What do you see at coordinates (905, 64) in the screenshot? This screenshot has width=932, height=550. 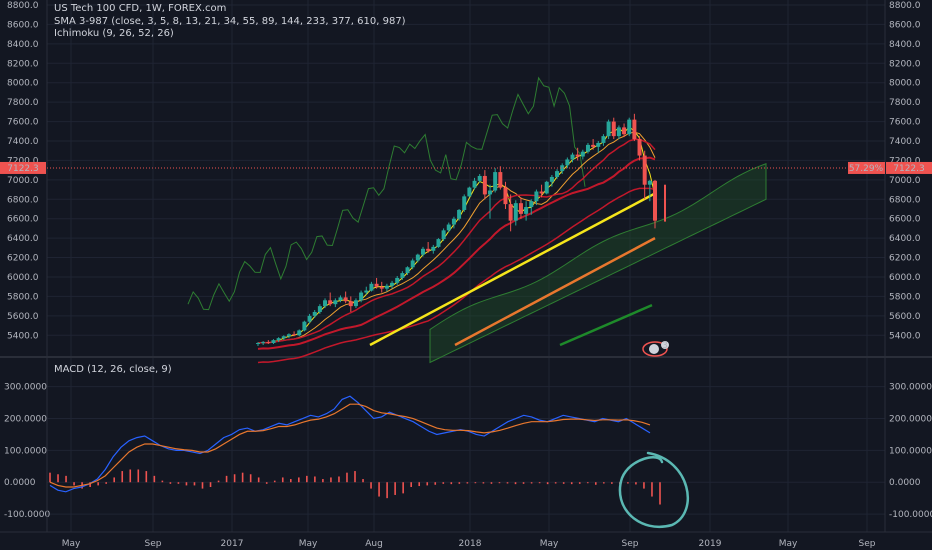 I see `price-axis-label-right: 8200.0` at bounding box center [905, 64].